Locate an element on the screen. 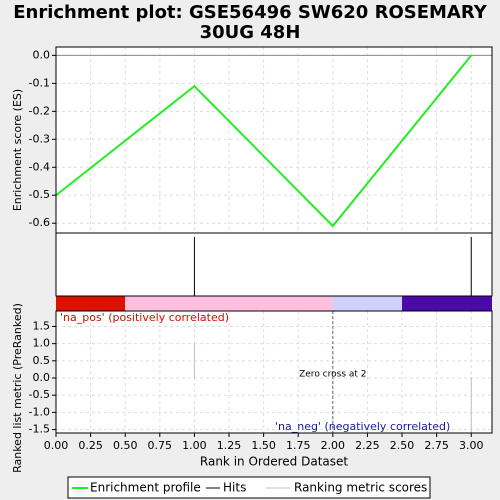 The image size is (500, 500). legend-label: Ranking metric scores is located at coordinates (360, 488).